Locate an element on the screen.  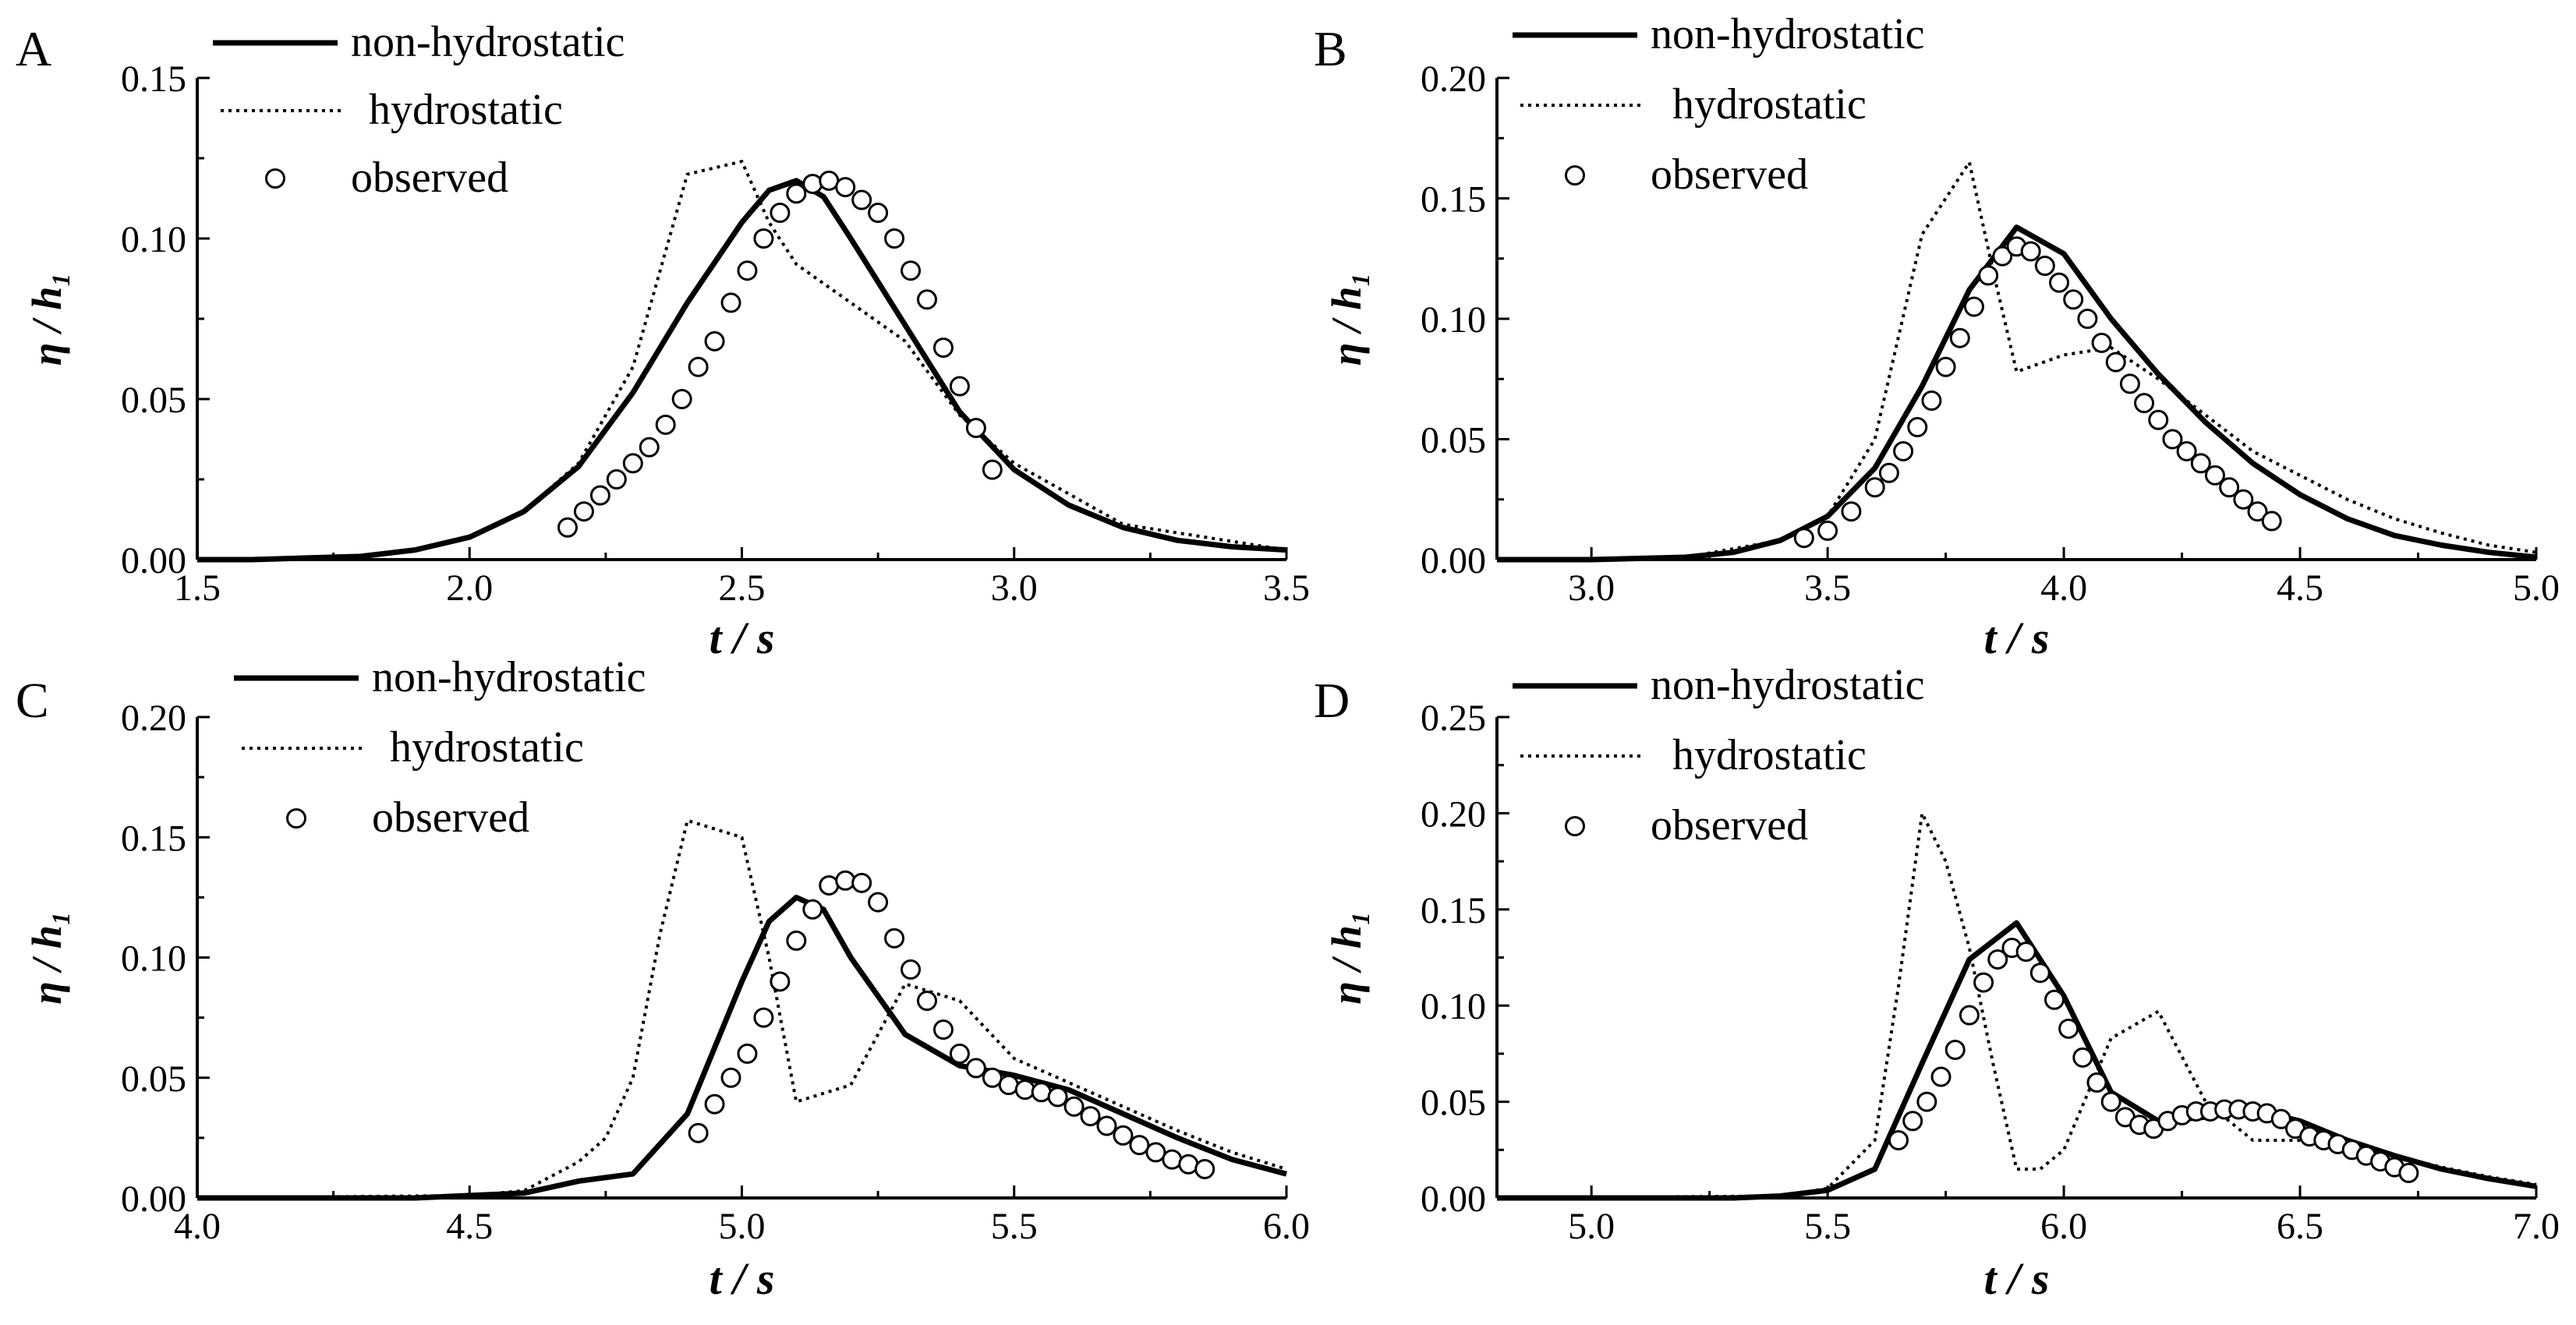
panel-d-legend-observed-swatch is located at coordinates (1575, 826).